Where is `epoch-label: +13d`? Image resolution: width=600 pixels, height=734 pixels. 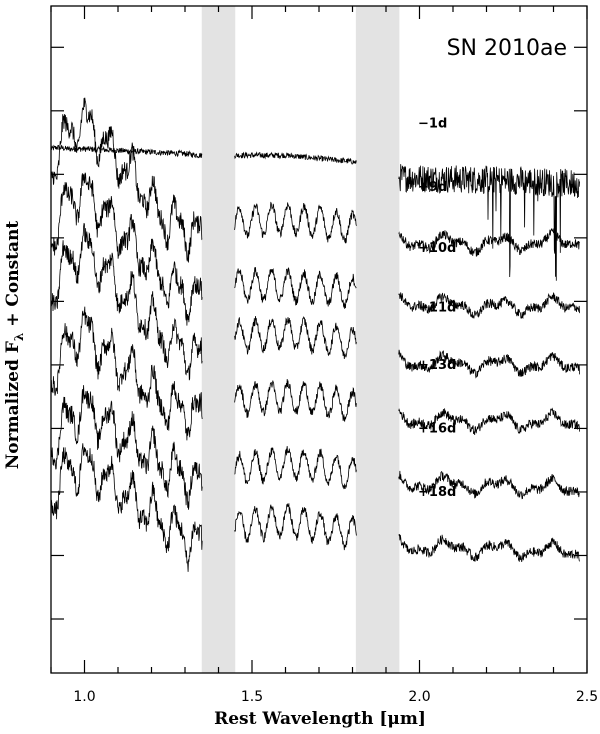 epoch-label: +13d is located at coordinates (437, 365).